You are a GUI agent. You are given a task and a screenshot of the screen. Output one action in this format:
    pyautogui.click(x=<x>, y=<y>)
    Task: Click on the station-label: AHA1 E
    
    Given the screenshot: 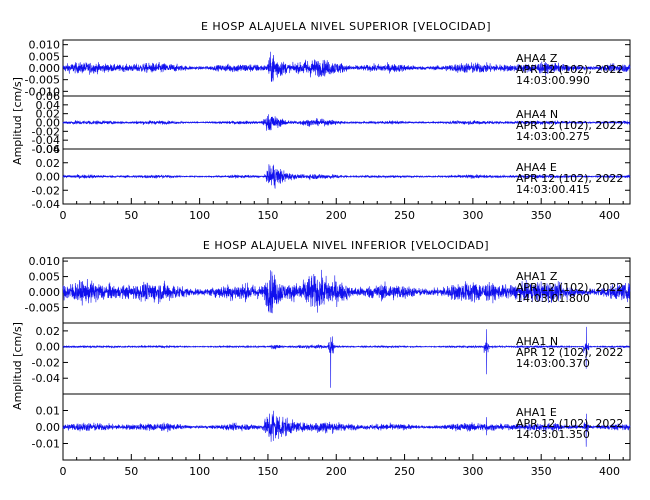 What is the action you would take?
    pyautogui.click(x=536, y=412)
    